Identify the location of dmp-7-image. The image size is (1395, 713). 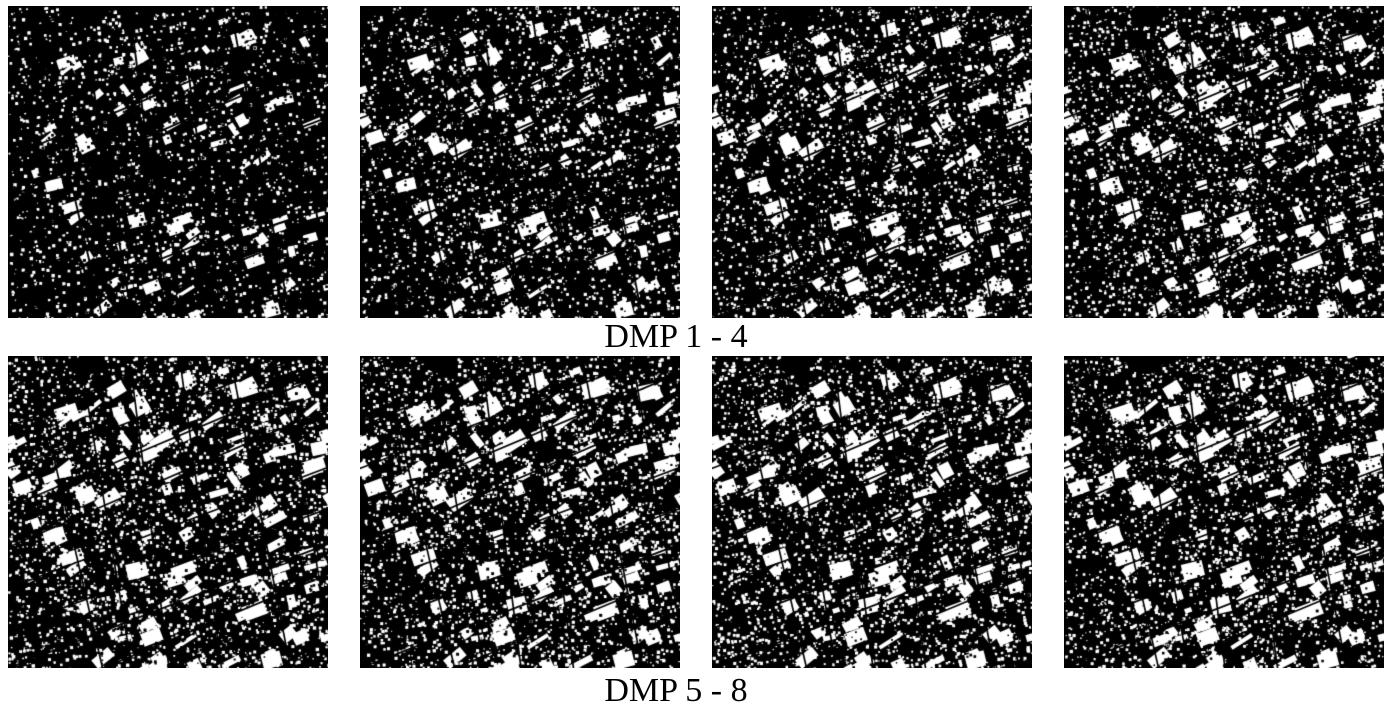
(872, 512).